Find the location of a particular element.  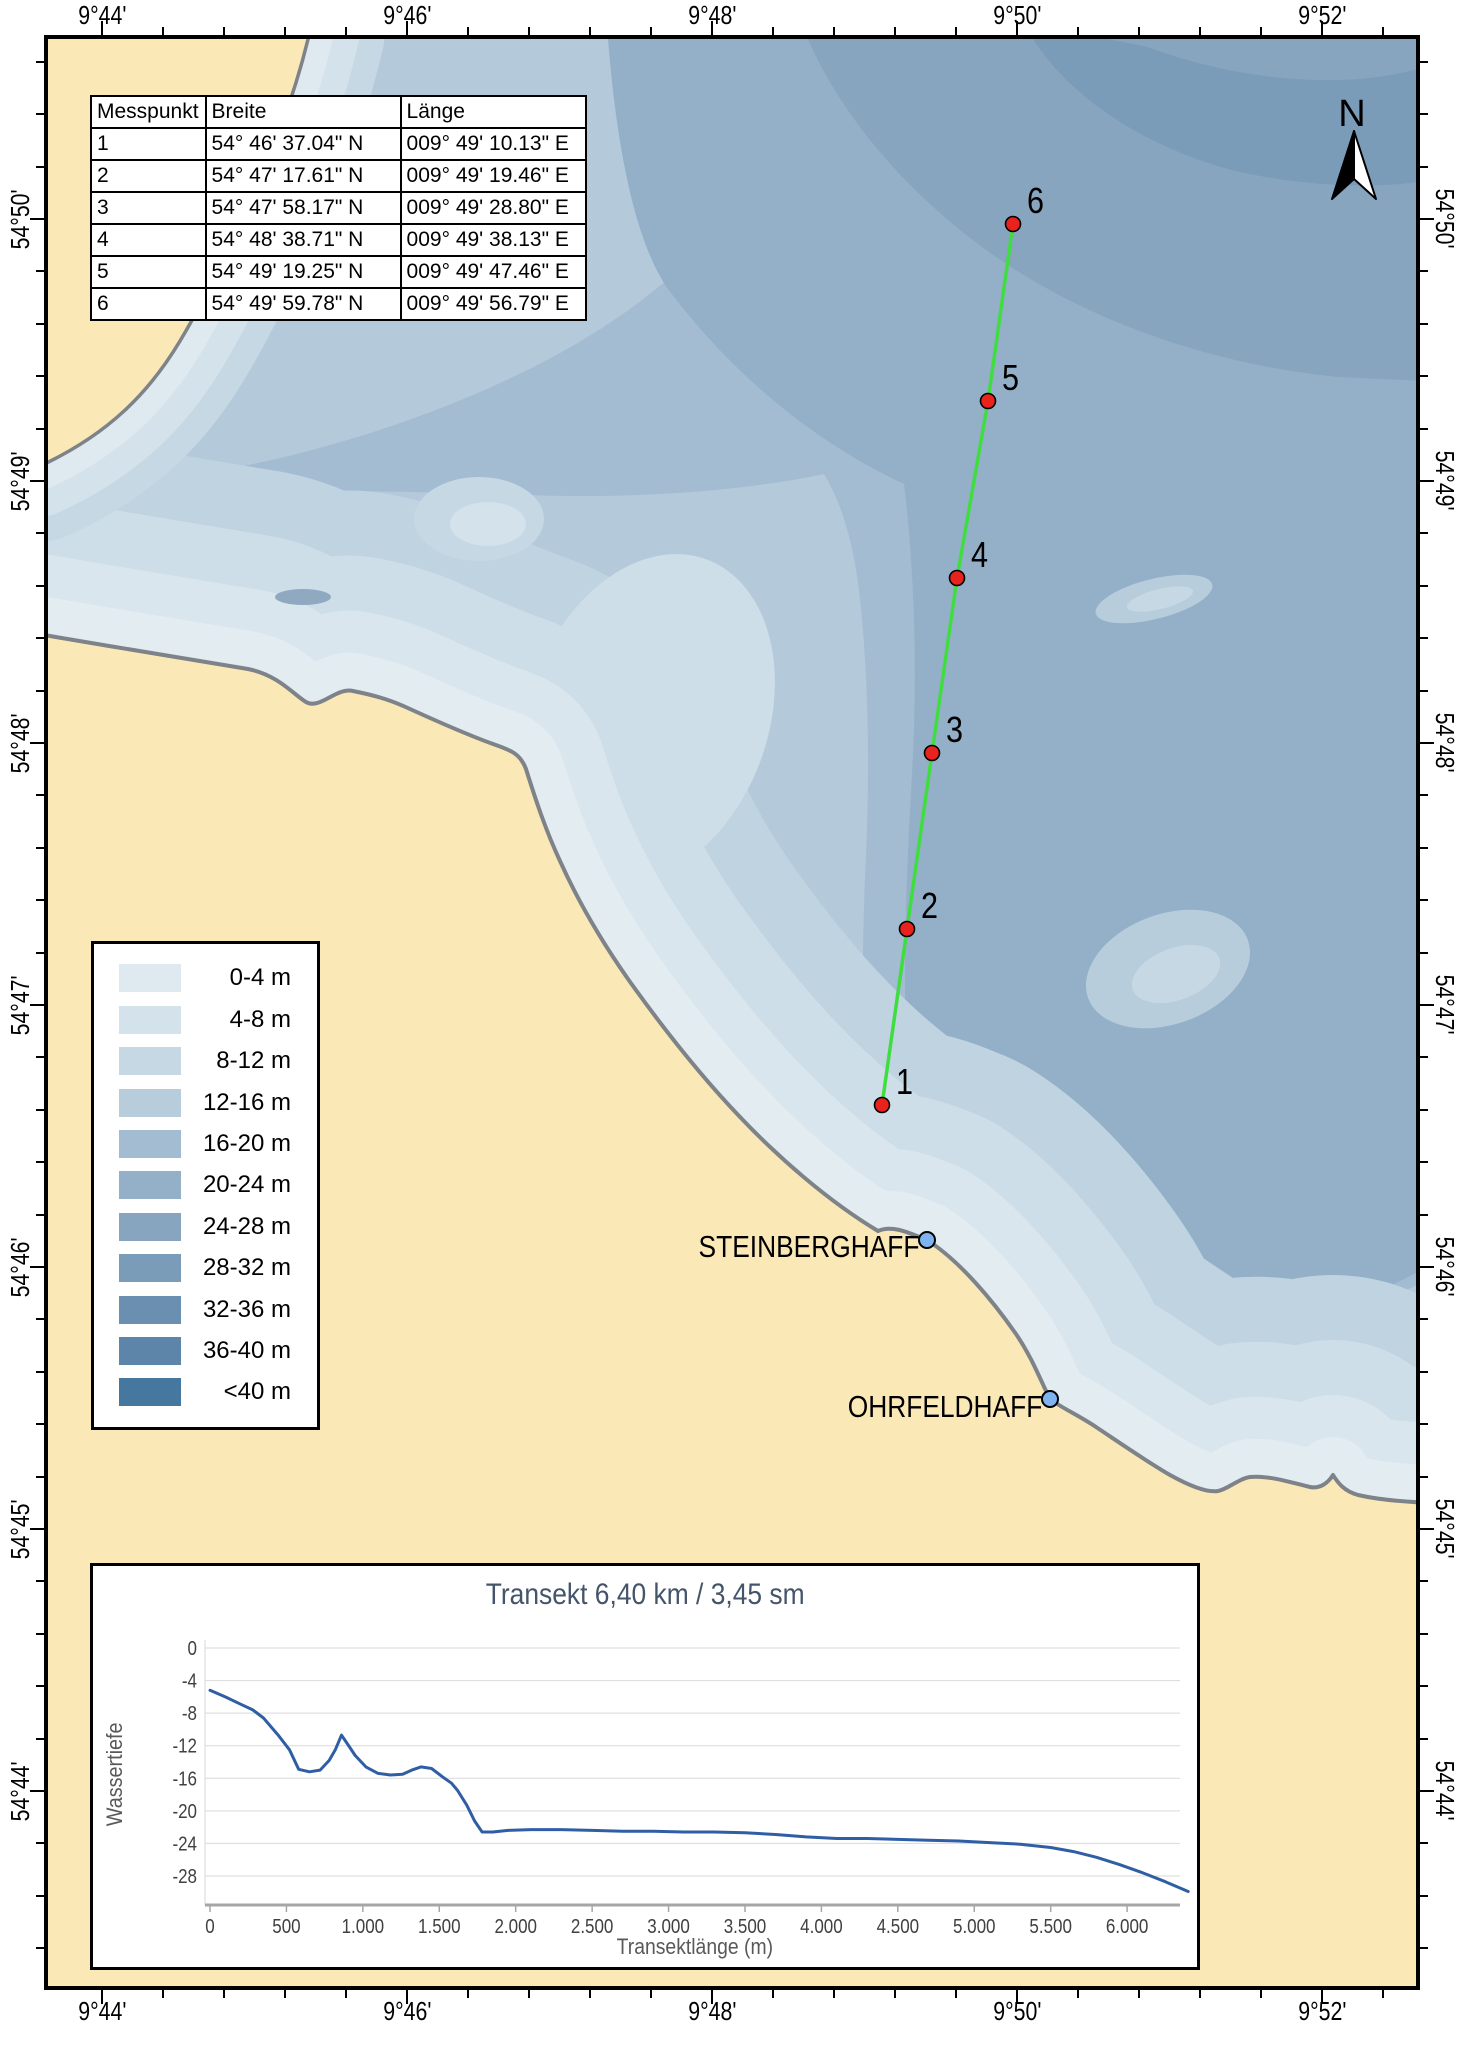

table-cell: 54° 47' 58.17" N is located at coordinates (303, 208).